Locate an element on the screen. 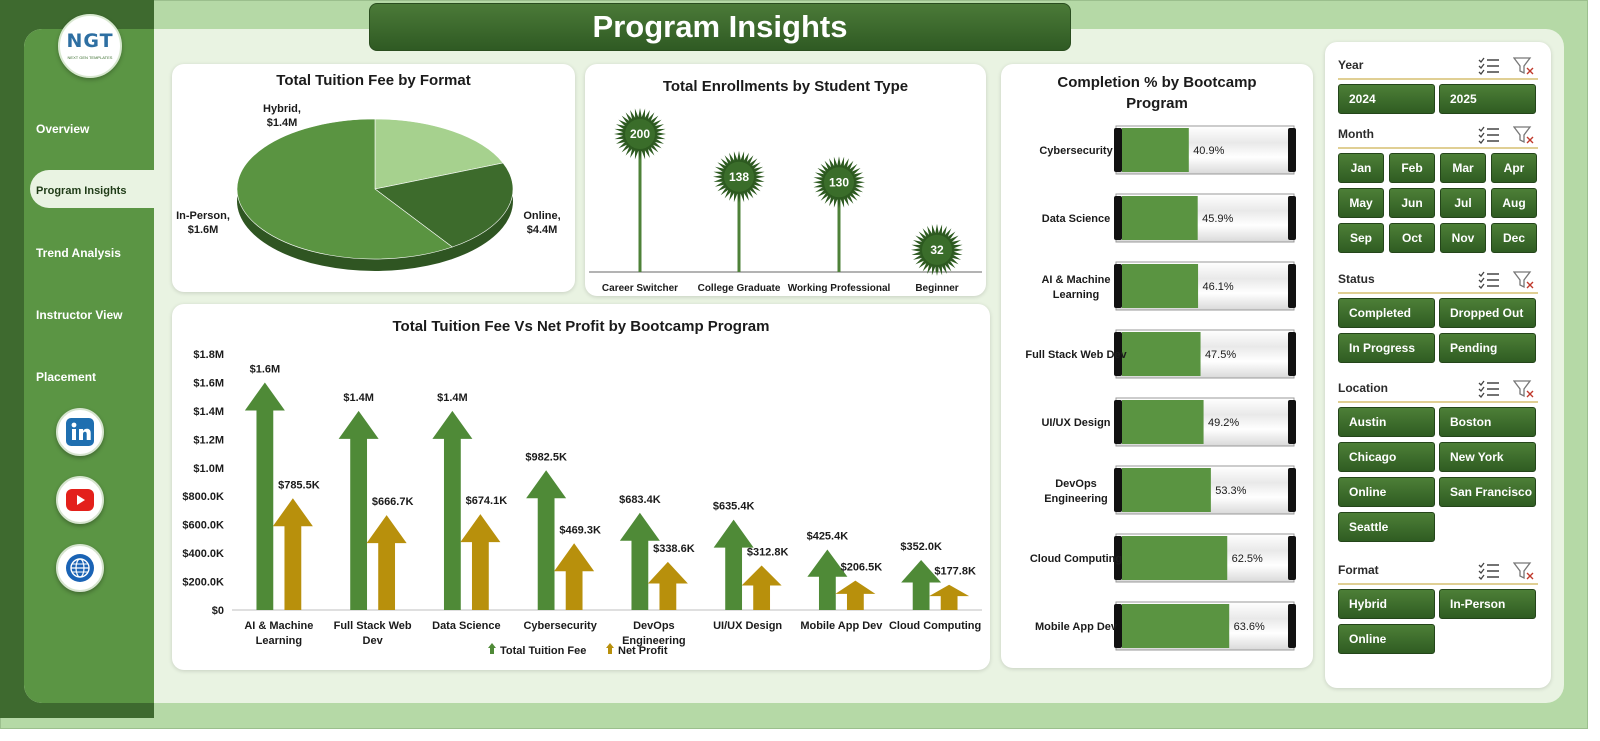  slicer-location-option: San Francisco is located at coordinates (1487, 492).